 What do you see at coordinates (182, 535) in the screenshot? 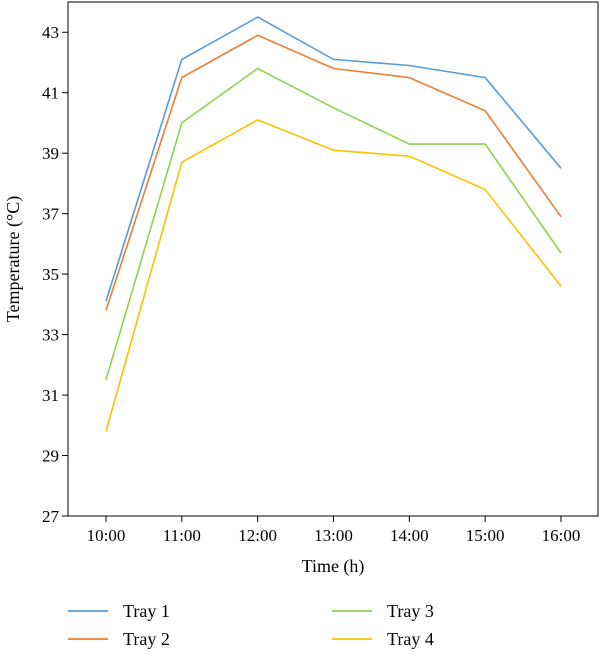
I see `x-tick-label: 11:00` at bounding box center [182, 535].